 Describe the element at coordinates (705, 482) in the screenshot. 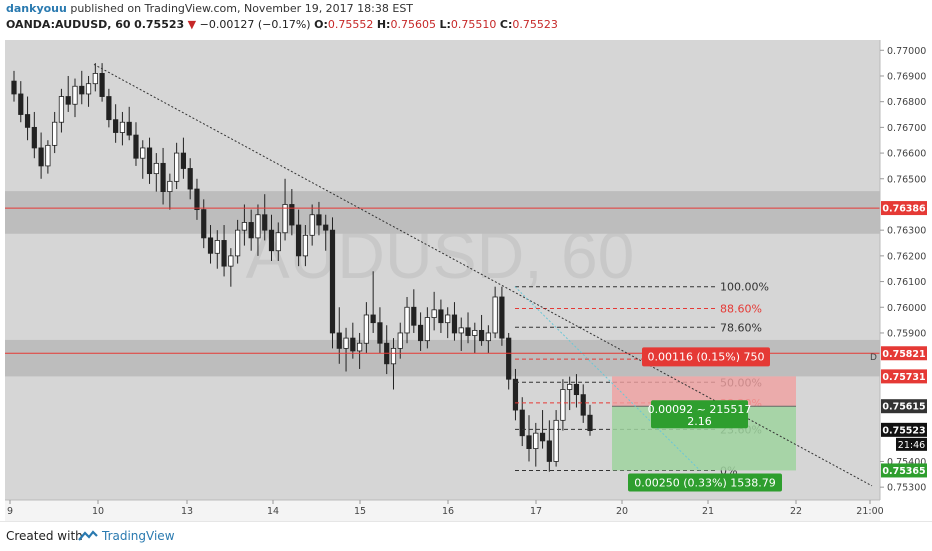

I see `target-label` at that location.